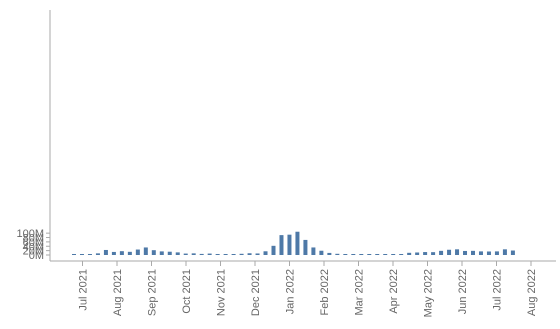 This screenshot has height=329, width=560. What do you see at coordinates (256, 292) in the screenshot?
I see `x-tick-label: Dec 2021` at bounding box center [256, 292].